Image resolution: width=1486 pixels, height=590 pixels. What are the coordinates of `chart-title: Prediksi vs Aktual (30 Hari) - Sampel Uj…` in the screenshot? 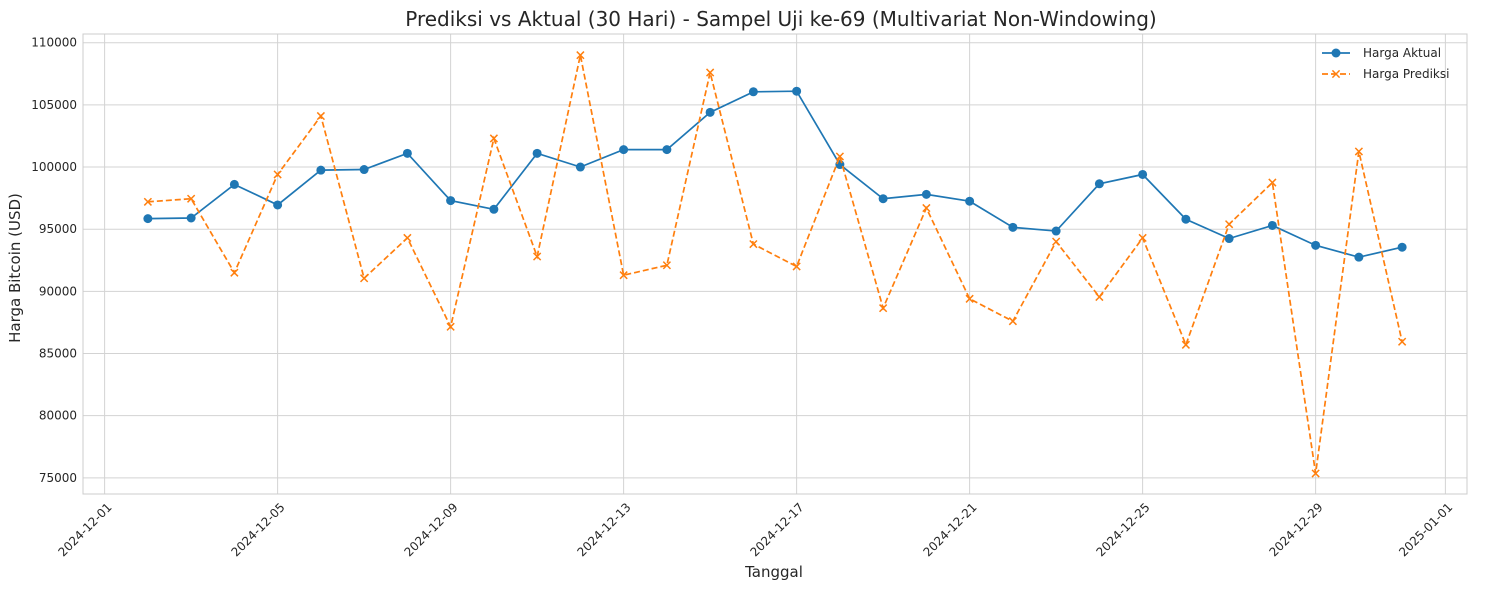 It's located at (780, 19).